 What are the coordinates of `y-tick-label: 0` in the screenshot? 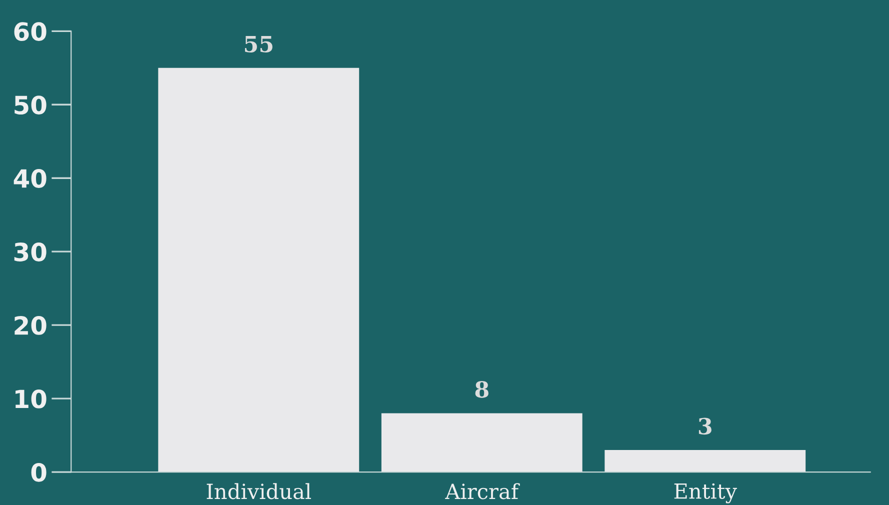 It's located at (38, 472).